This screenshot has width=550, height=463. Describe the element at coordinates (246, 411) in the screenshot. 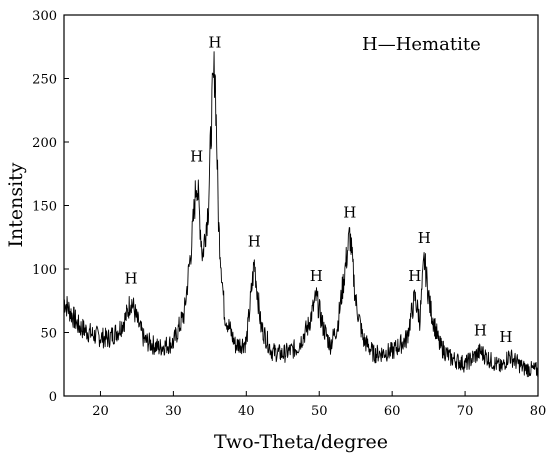

I see `x-tick-label: 40` at that location.